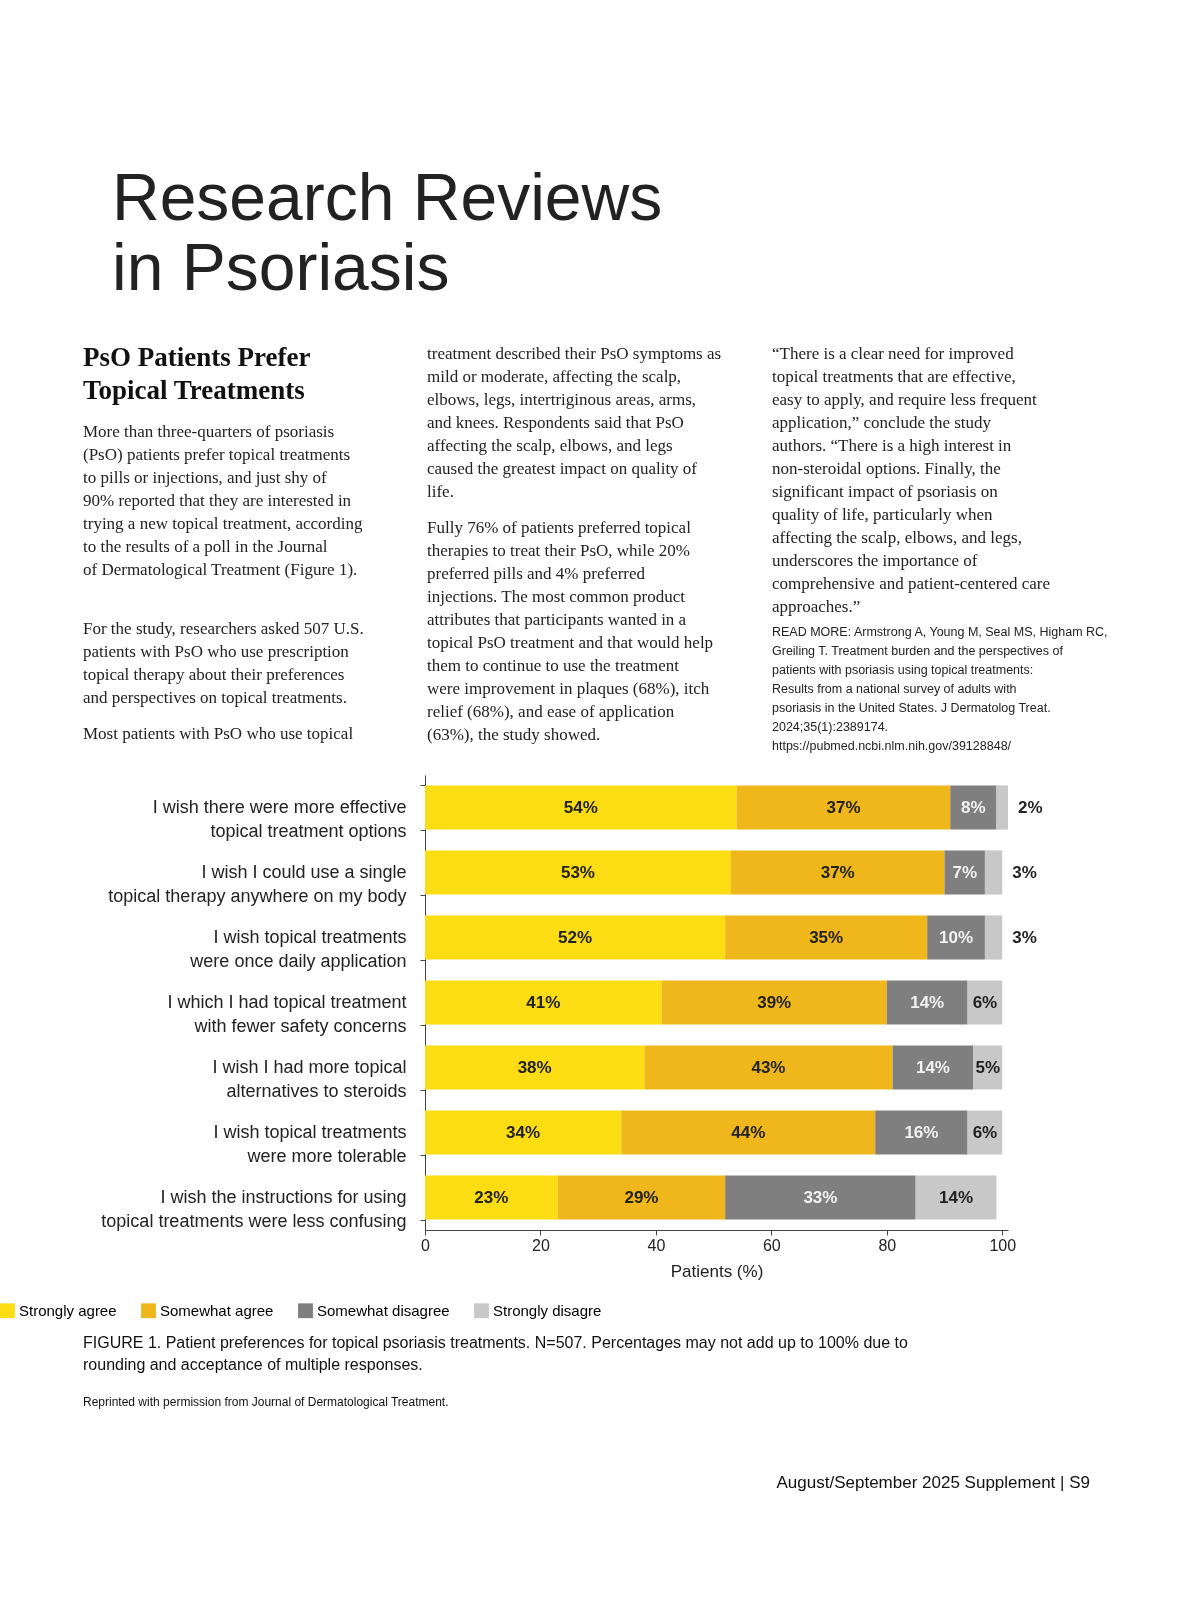 This screenshot has height=1606, width=1200. Describe the element at coordinates (257, 884) in the screenshot. I see `y-tick-label: I wish I could use a single topical therapy anywhere on my body` at that location.